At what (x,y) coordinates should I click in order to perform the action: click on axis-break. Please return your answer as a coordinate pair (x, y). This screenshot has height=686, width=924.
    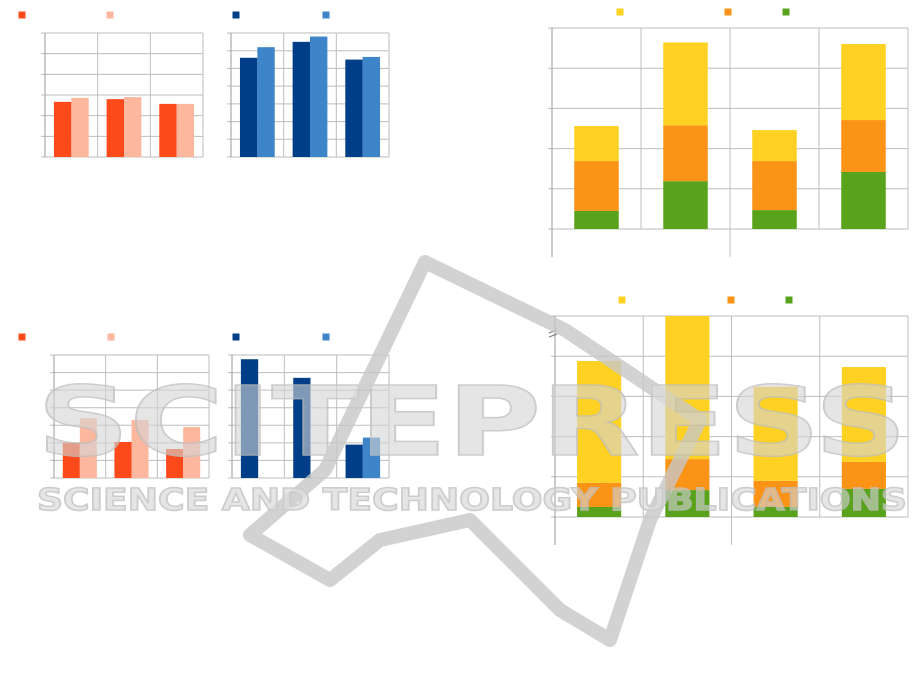
    Looking at the image, I should click on (553, 335).